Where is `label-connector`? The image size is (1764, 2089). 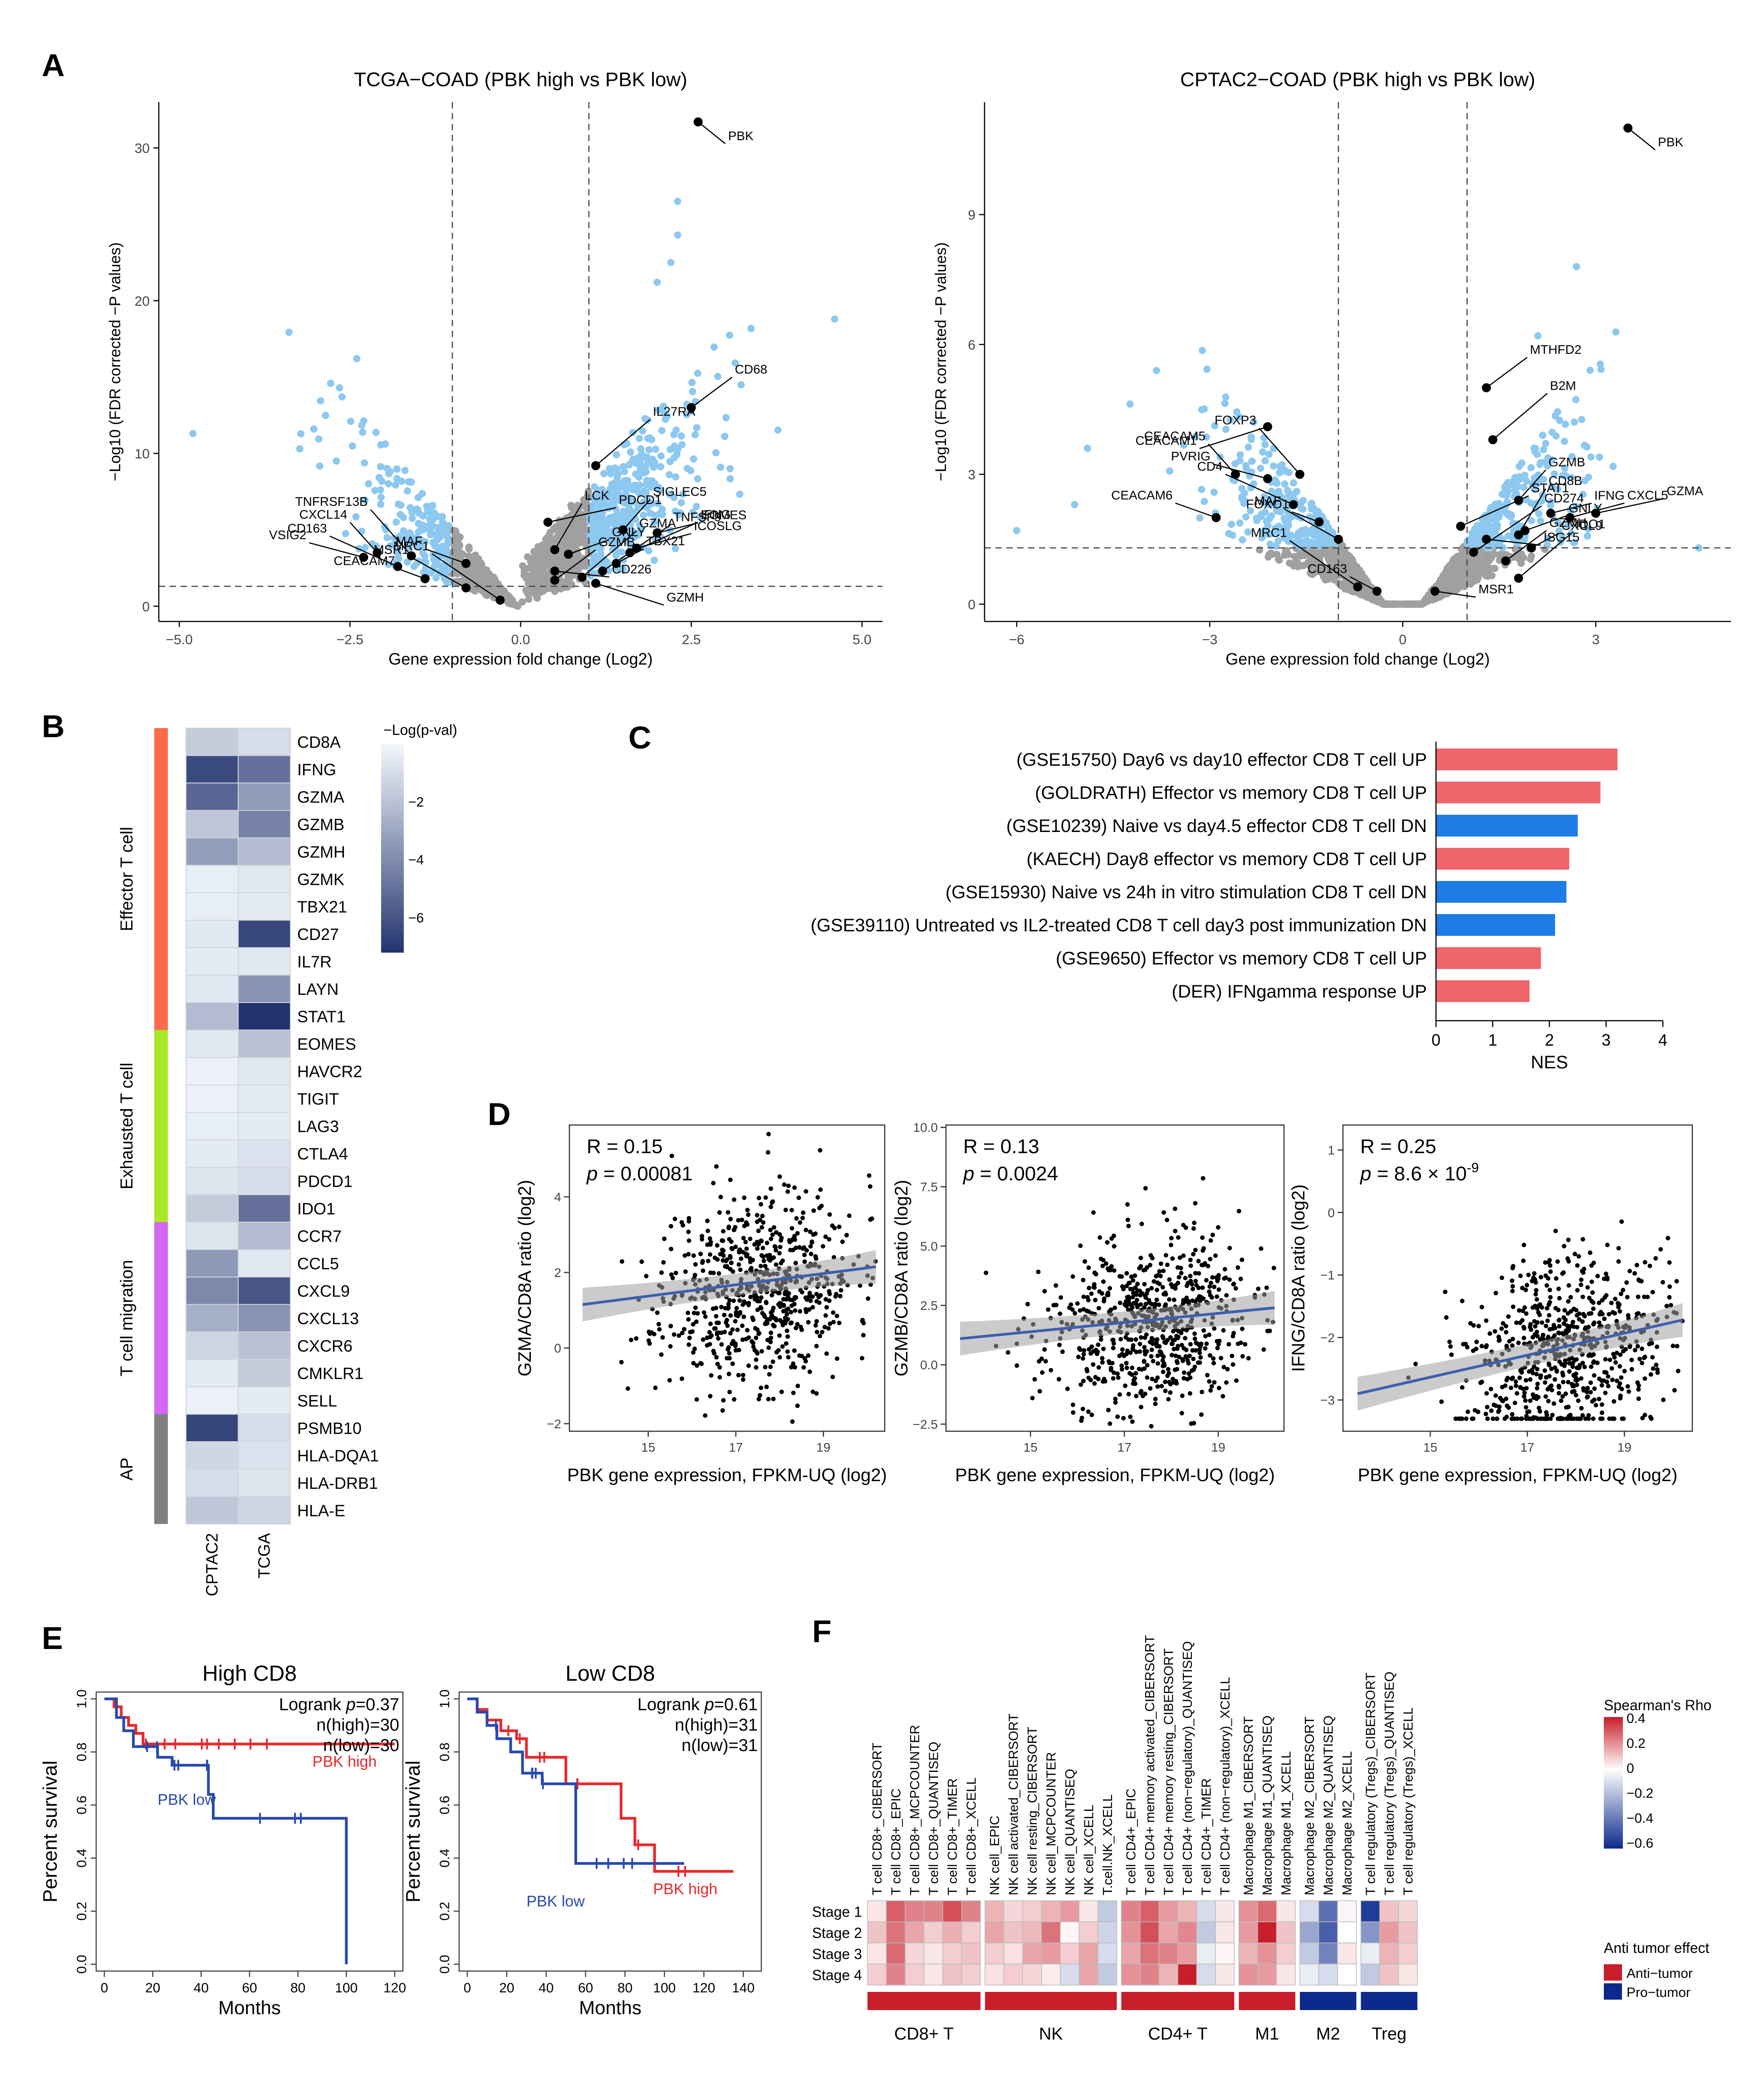 label-connector is located at coordinates (1641, 139).